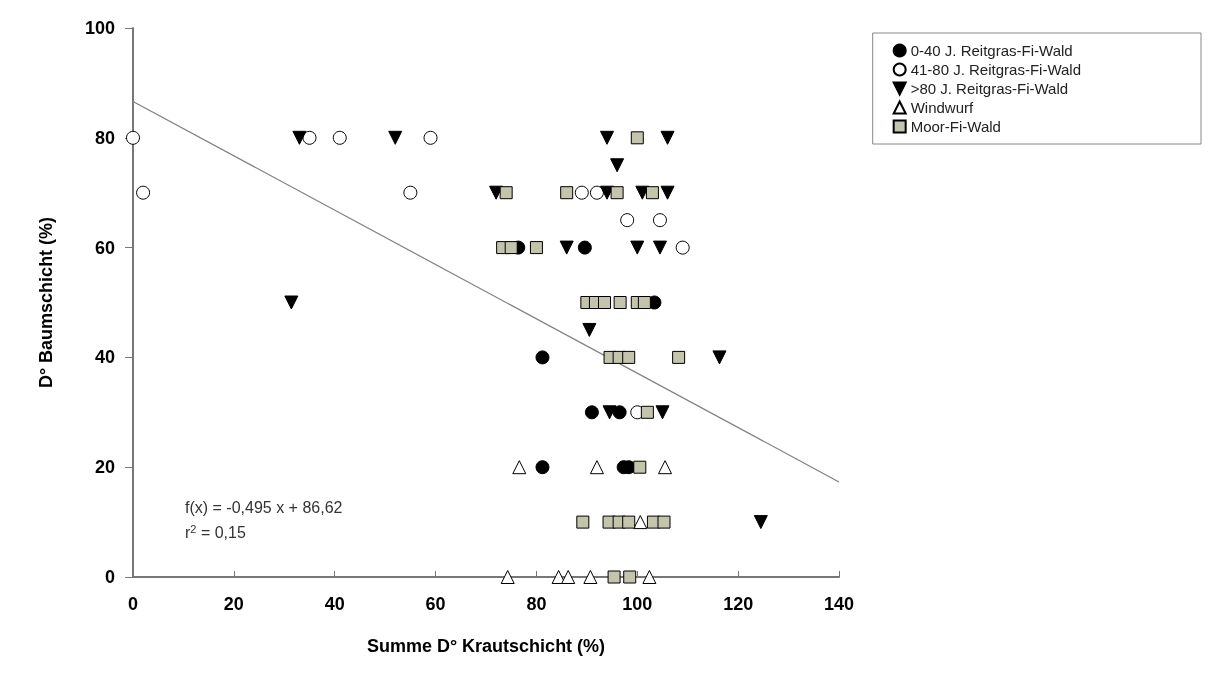 This screenshot has width=1211, height=683. I want to click on y-tick-label: 60, so click(104, 247).